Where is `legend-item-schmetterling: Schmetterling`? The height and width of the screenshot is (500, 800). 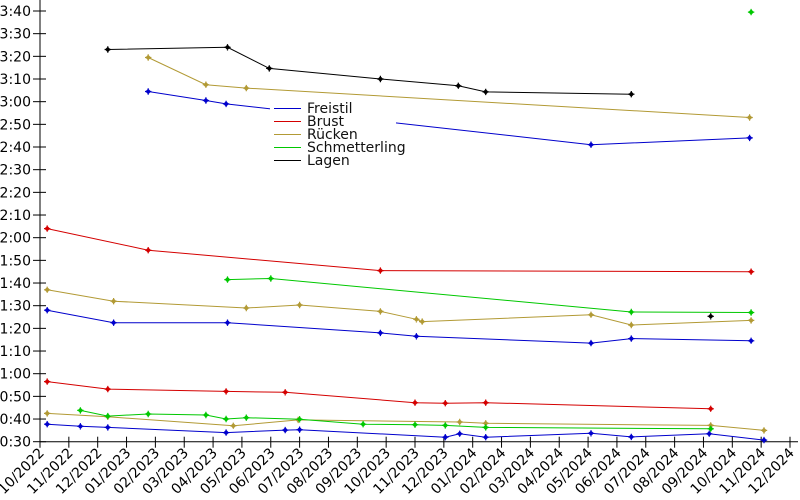 legend-item-schmetterling: Schmetterling is located at coordinates (338, 148).